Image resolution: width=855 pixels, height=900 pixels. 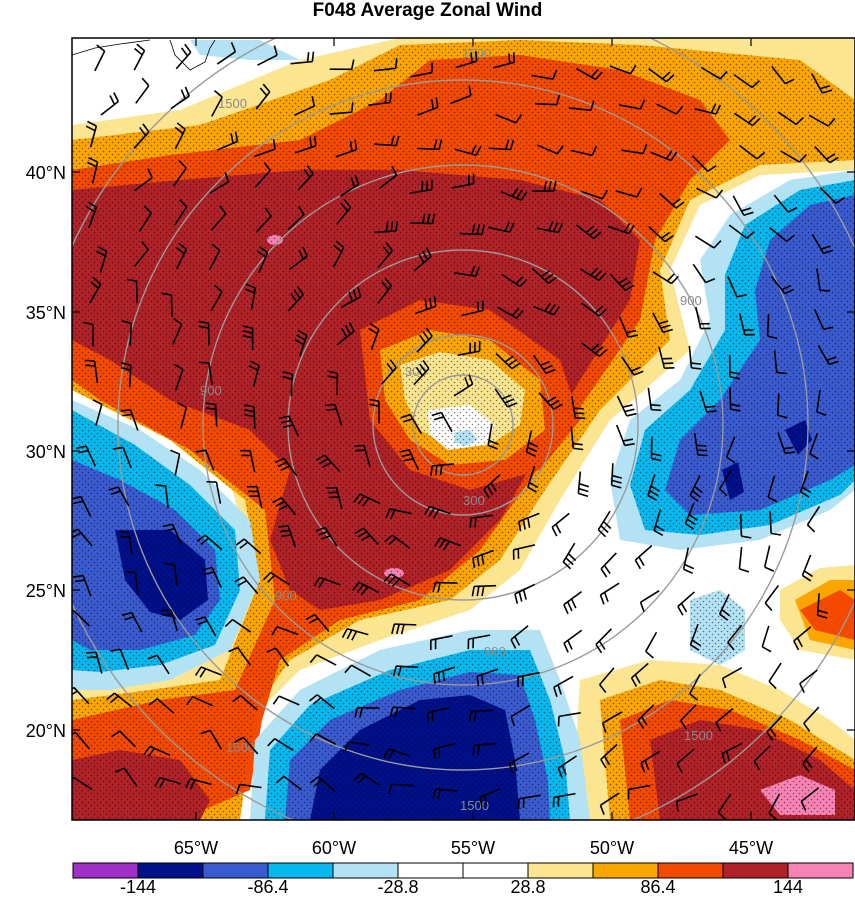 I want to click on ring-label: 1500, so click(x=474, y=805).